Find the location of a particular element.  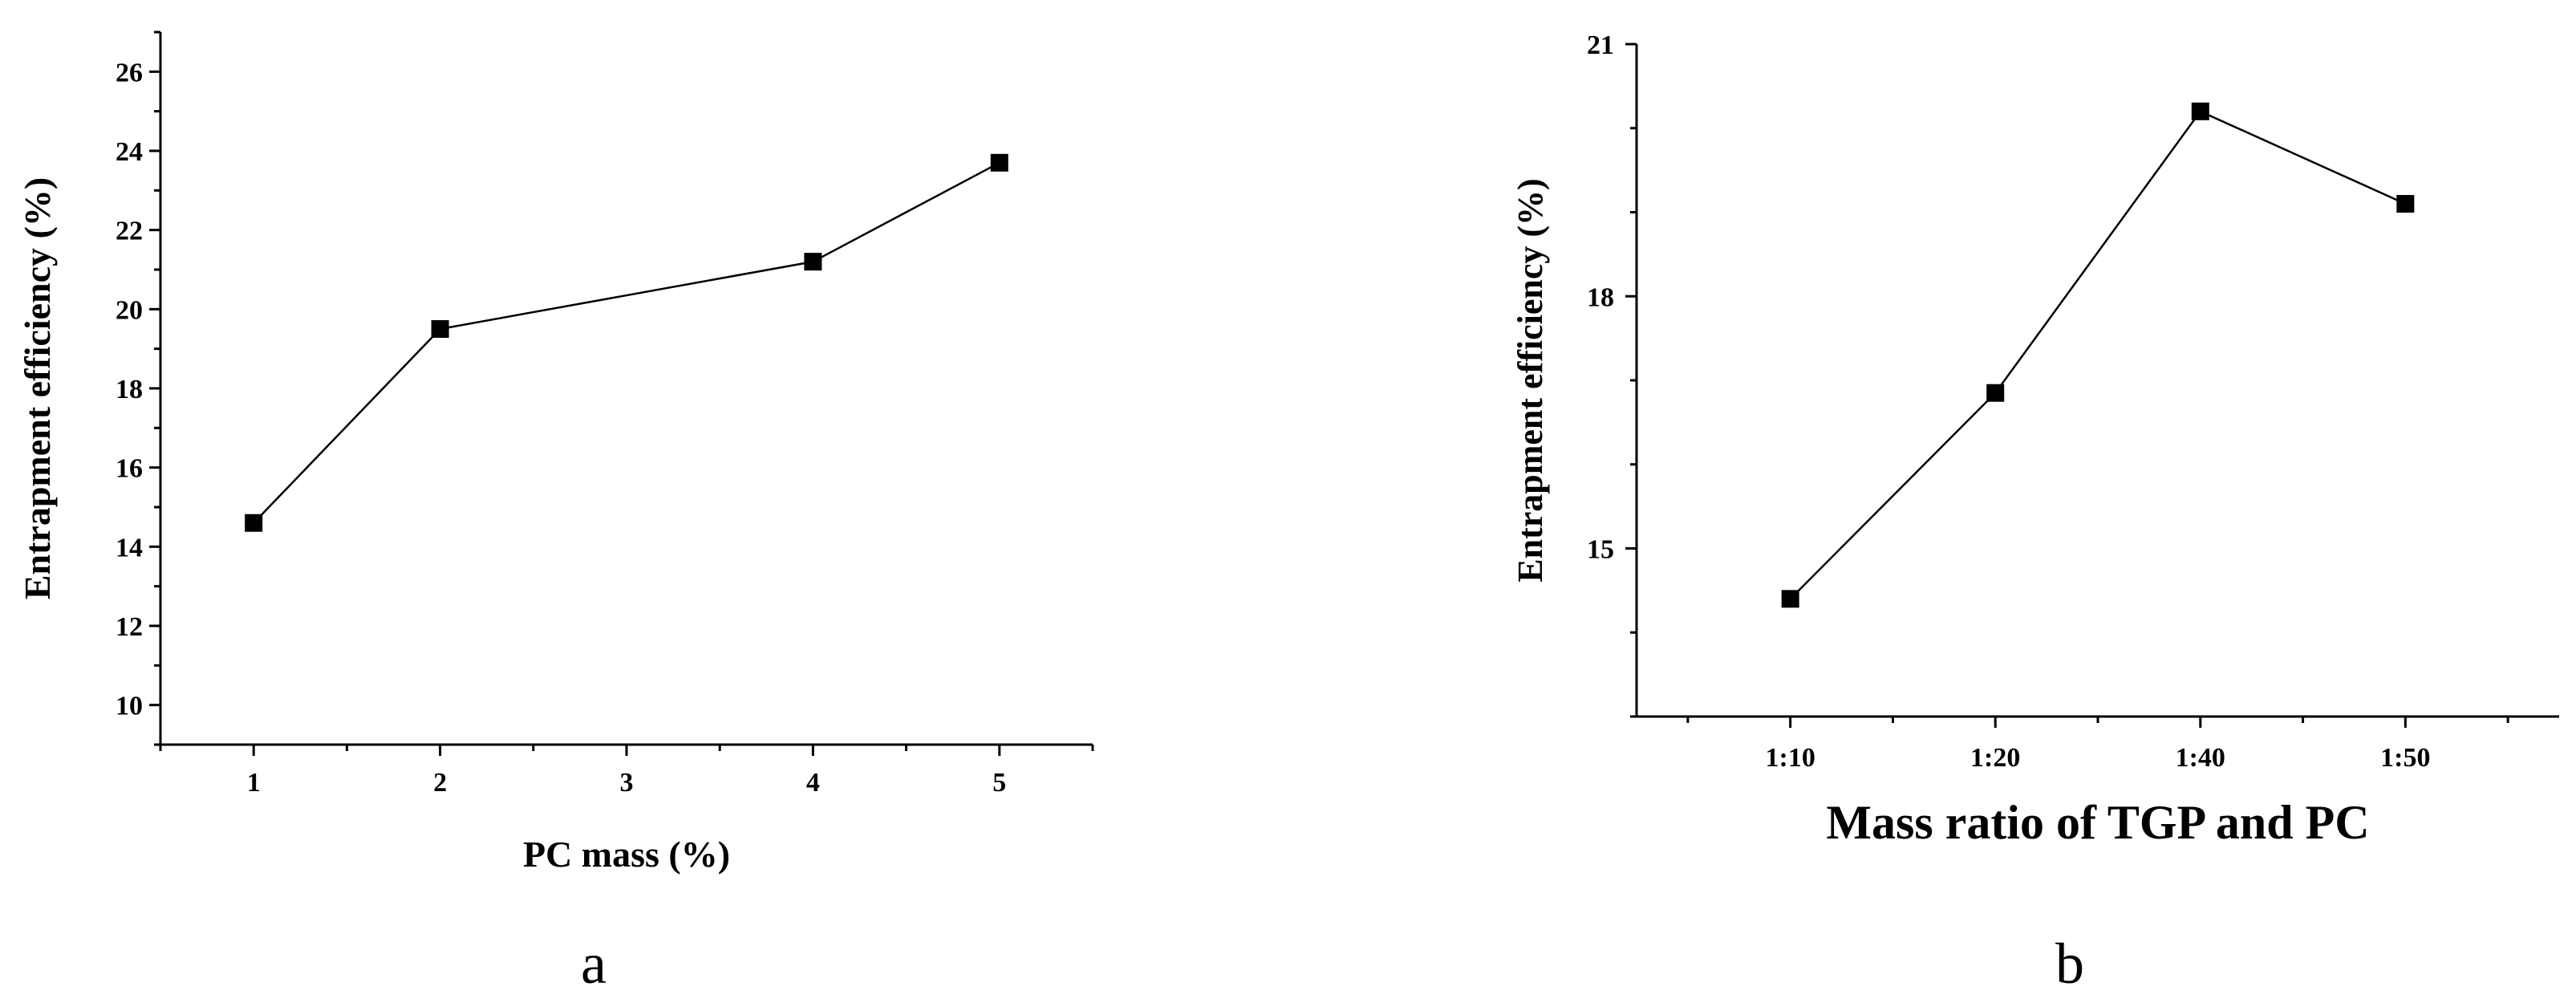

panel-b-series-line is located at coordinates (2097, 355).